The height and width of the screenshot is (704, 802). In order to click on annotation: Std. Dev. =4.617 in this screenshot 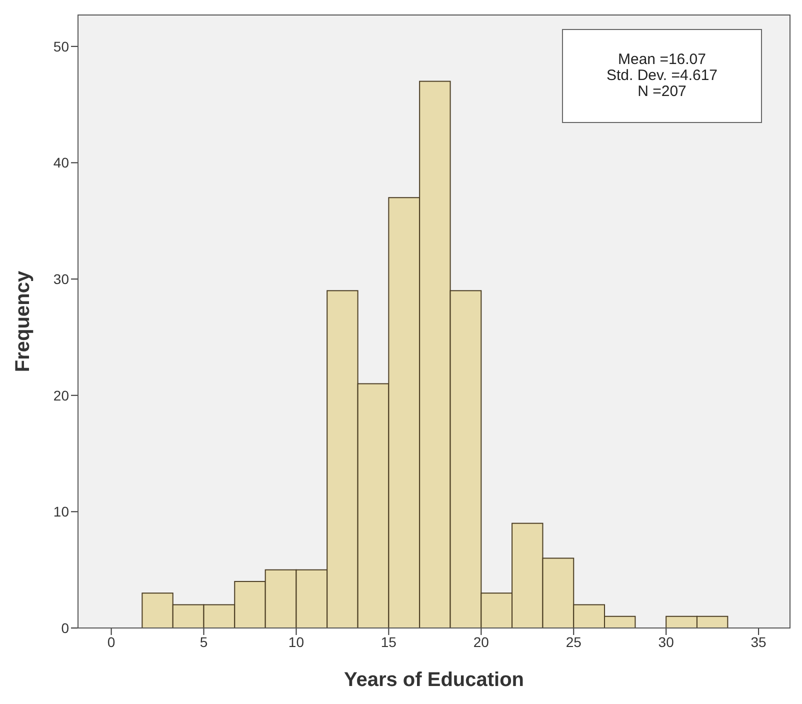, I will do `click(662, 75)`.